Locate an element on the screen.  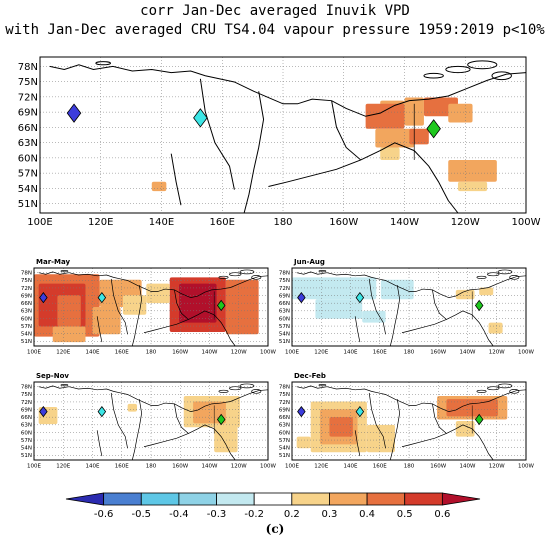
colorbar: -0.6 -0.5 -0.4 -0.3 -0.2 0.2 0.3 0.4 0.5 0.6 is located at coordinates (273, 506).